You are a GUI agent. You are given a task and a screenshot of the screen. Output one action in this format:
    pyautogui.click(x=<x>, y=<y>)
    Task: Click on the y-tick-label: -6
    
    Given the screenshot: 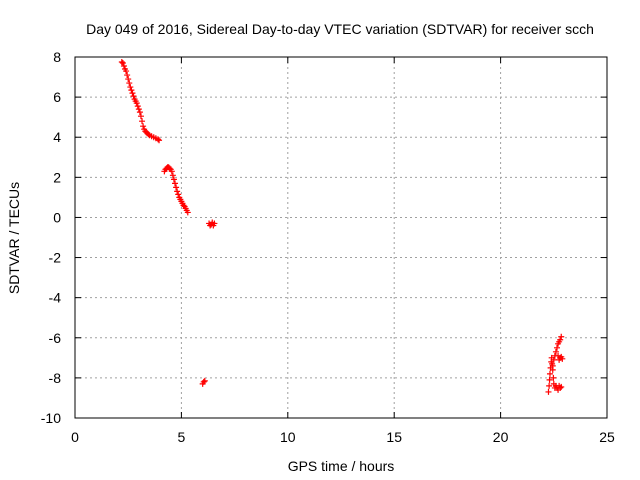 What is the action you would take?
    pyautogui.click(x=55, y=338)
    